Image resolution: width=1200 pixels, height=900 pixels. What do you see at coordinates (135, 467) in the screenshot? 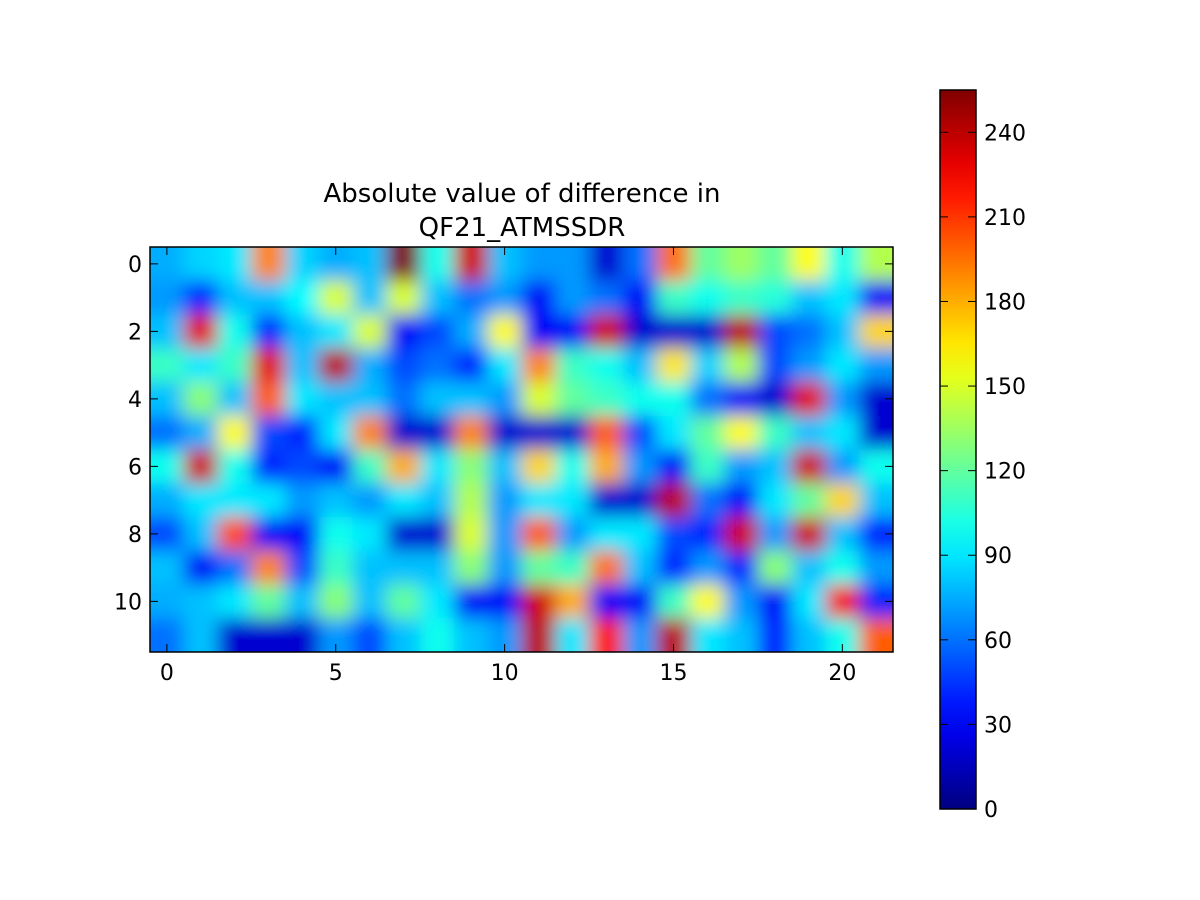
I see `y-tick-label: 6` at bounding box center [135, 467].